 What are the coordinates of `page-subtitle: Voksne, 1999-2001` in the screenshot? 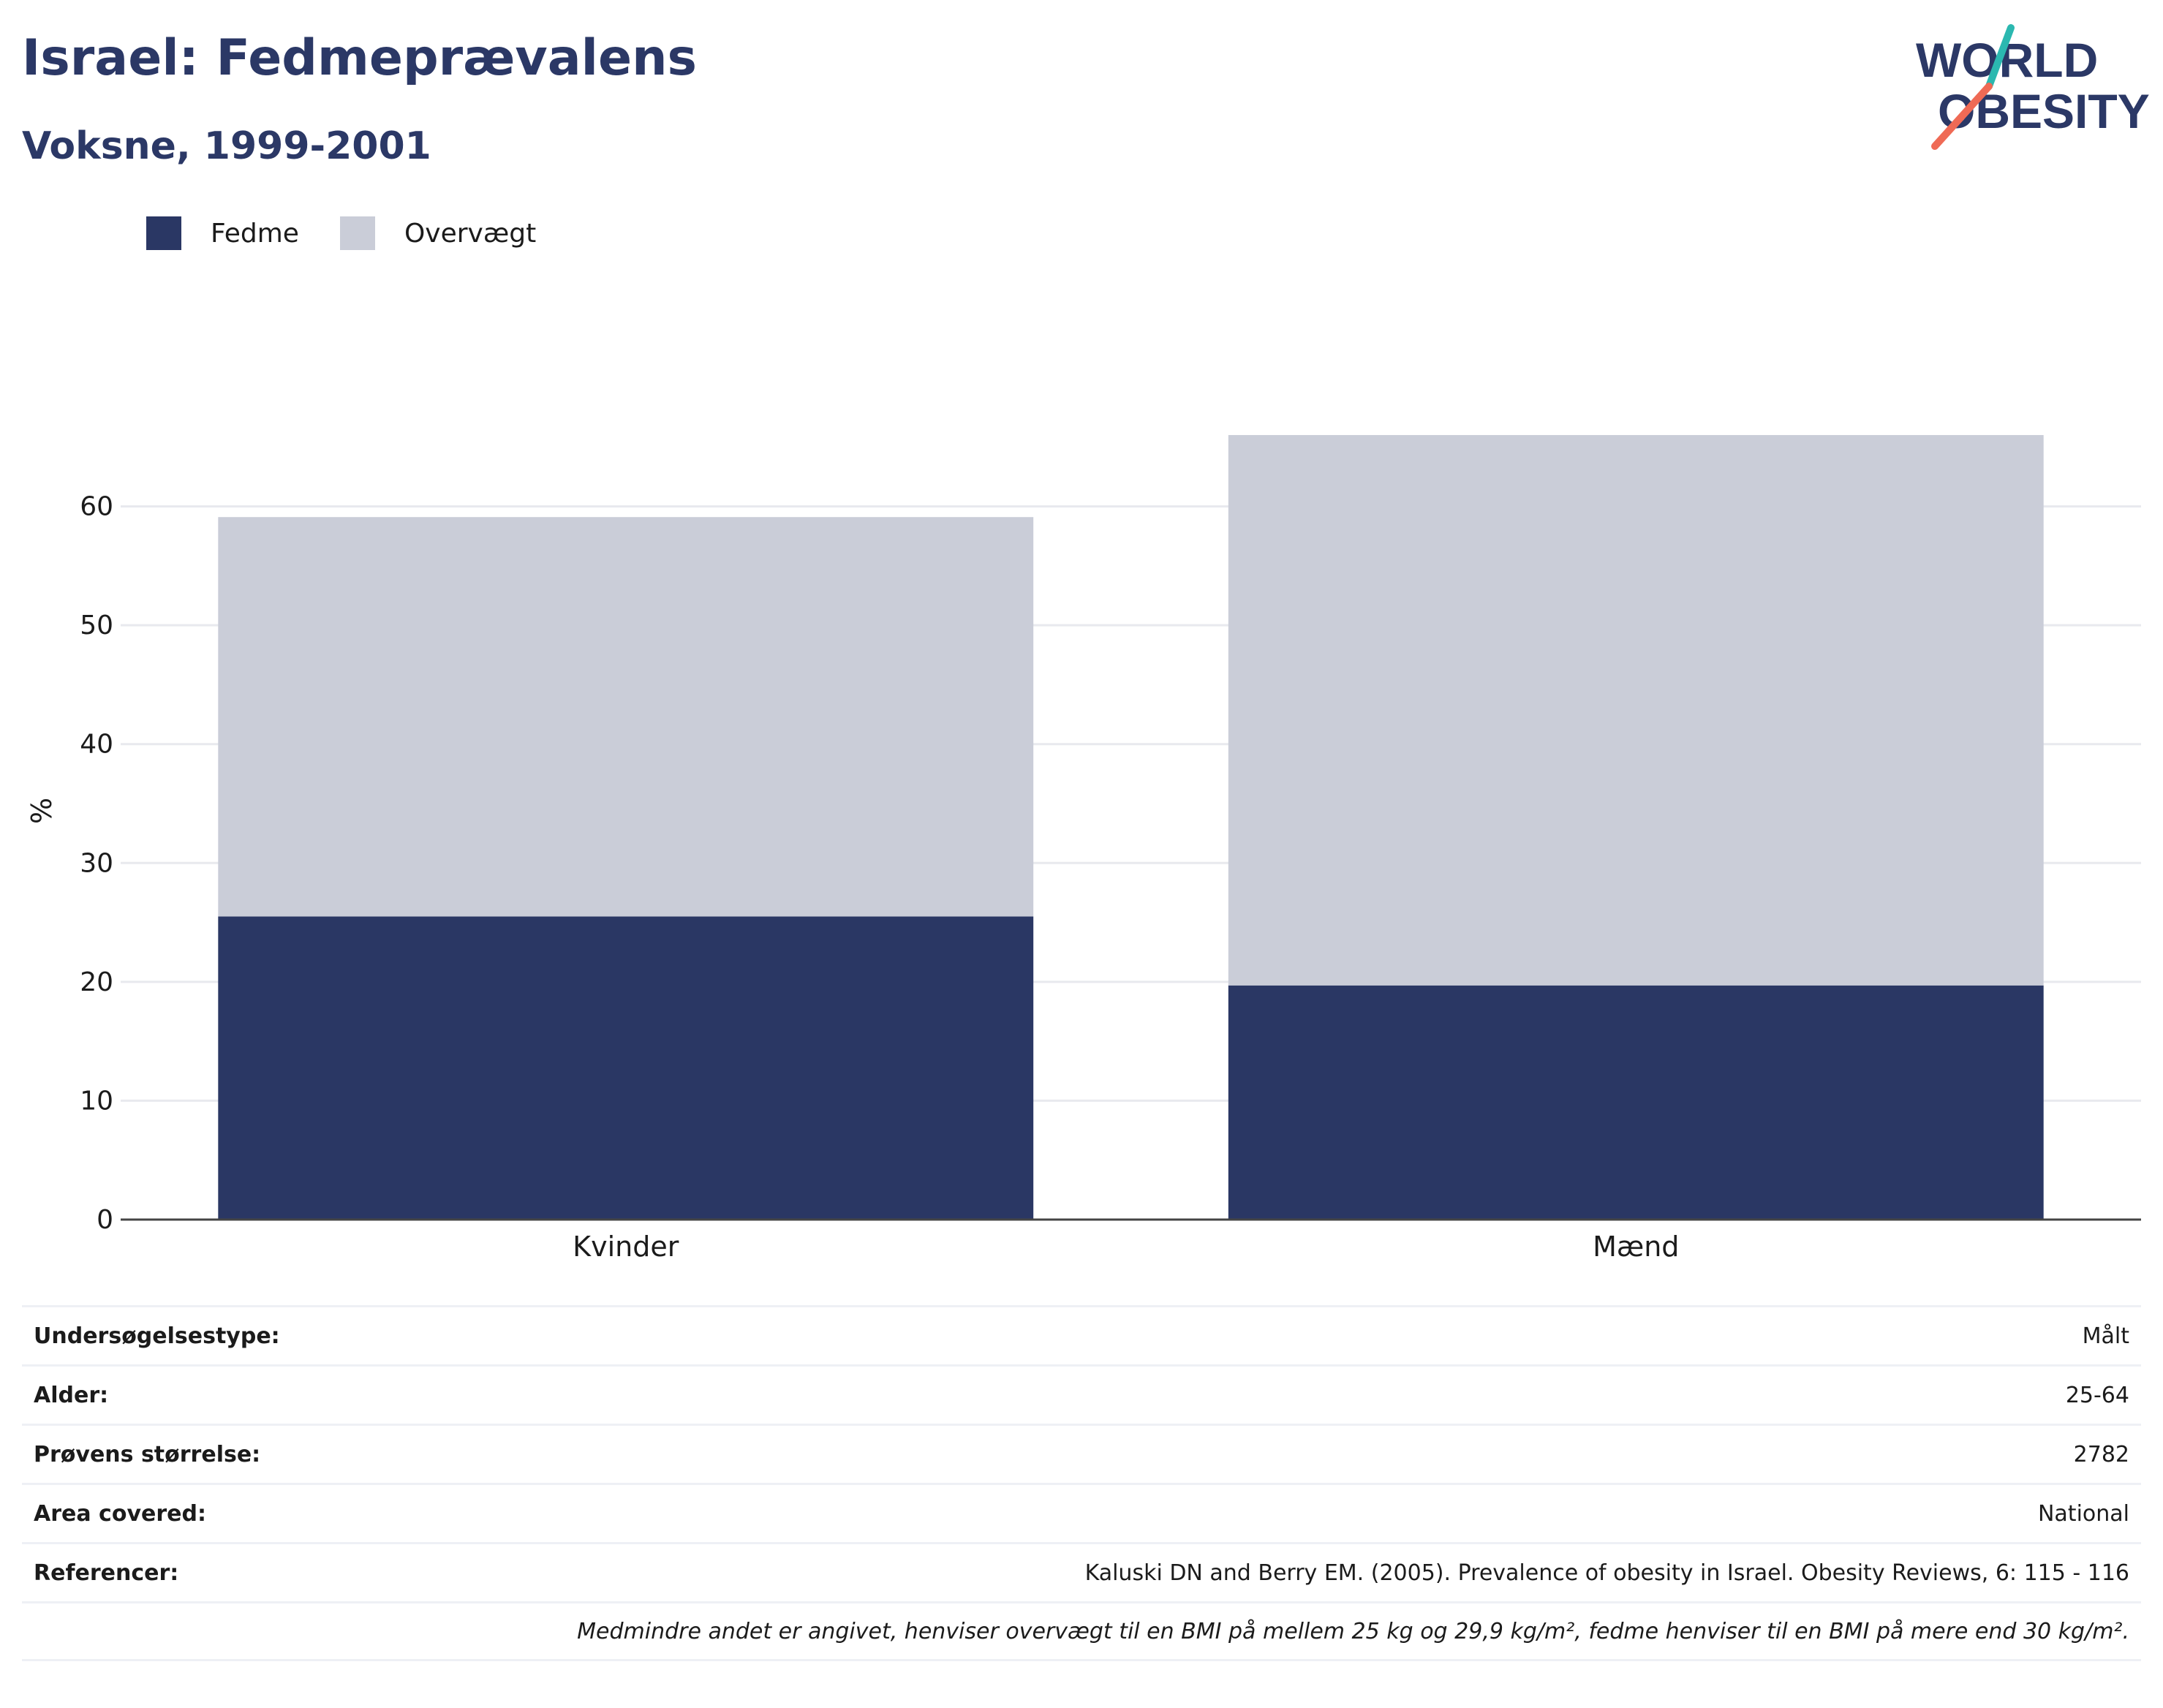 It's located at (227, 146).